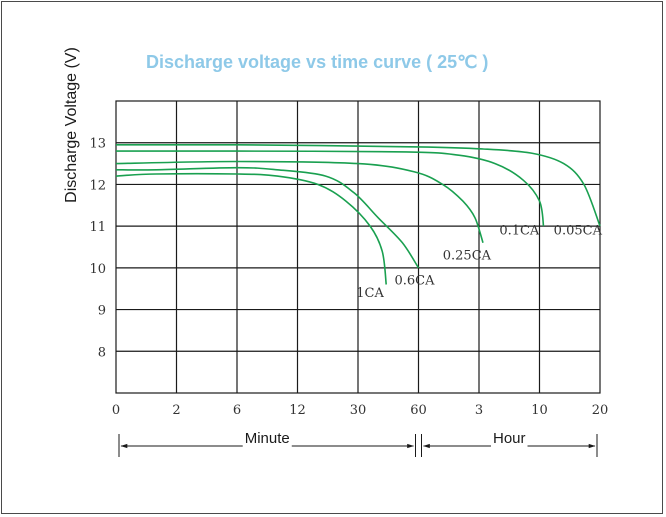 This screenshot has height=517, width=666. I want to click on x-tick-label: 6, so click(237, 410).